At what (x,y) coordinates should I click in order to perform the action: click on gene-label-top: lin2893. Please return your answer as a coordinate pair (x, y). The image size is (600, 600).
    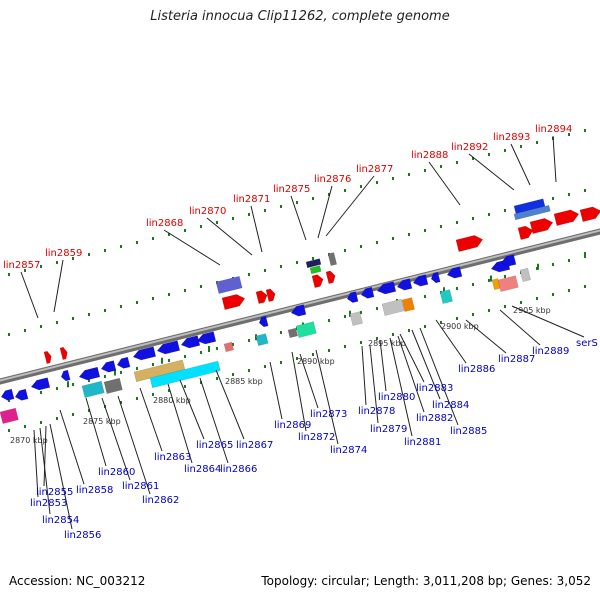
    Looking at the image, I should click on (511, 137).